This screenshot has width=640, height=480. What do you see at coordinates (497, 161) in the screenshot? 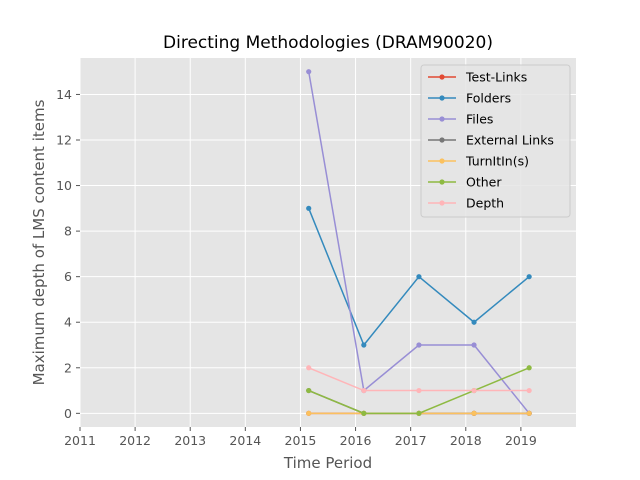
I see `legend-label-turnitin-s: TurnItIn(s)` at bounding box center [497, 161].